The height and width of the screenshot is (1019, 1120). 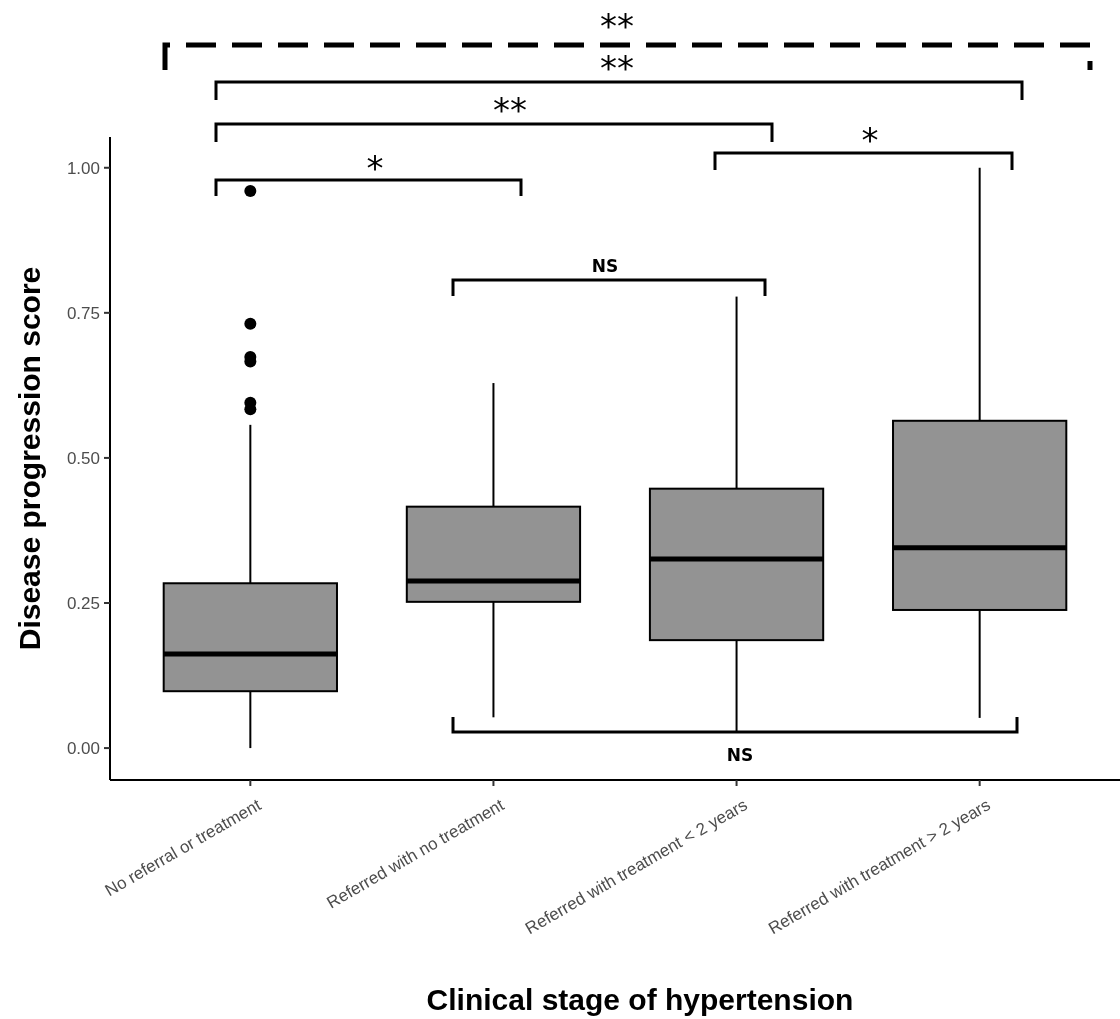 What do you see at coordinates (83, 313) in the screenshot?
I see `y-tick-label: 0.75` at bounding box center [83, 313].